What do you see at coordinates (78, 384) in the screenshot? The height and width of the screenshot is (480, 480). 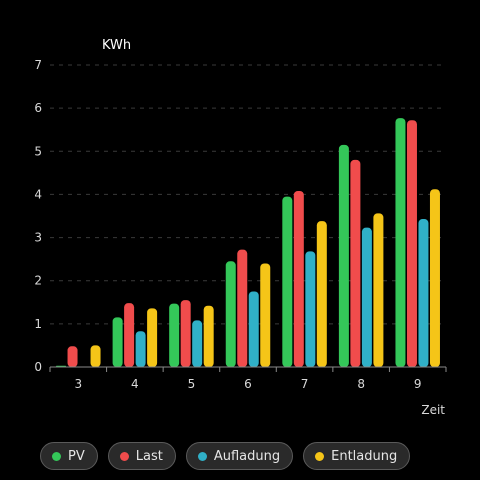 I see `x-tick-label: 3` at bounding box center [78, 384].